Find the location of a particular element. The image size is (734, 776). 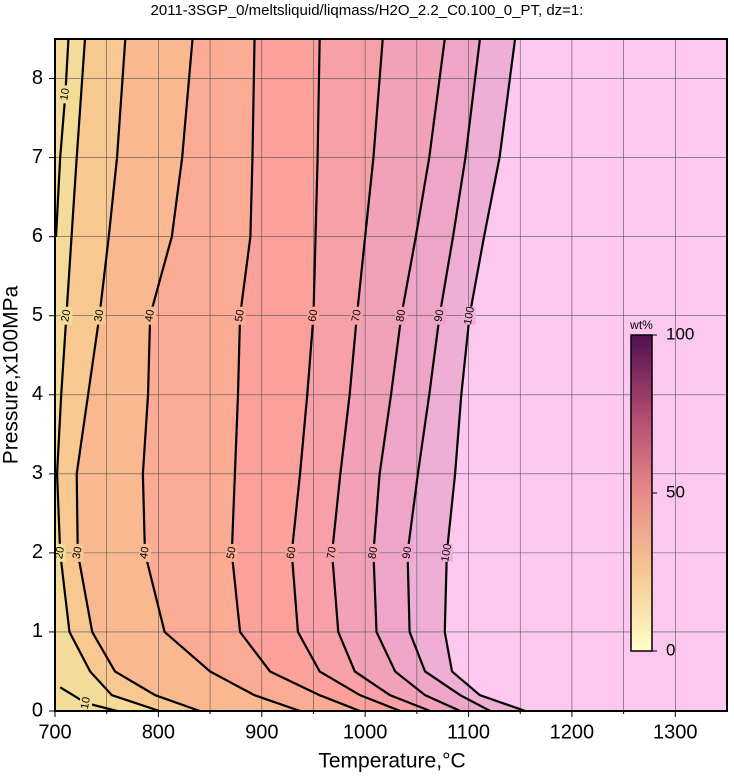

y-tick-label: 4 is located at coordinates (37, 394).